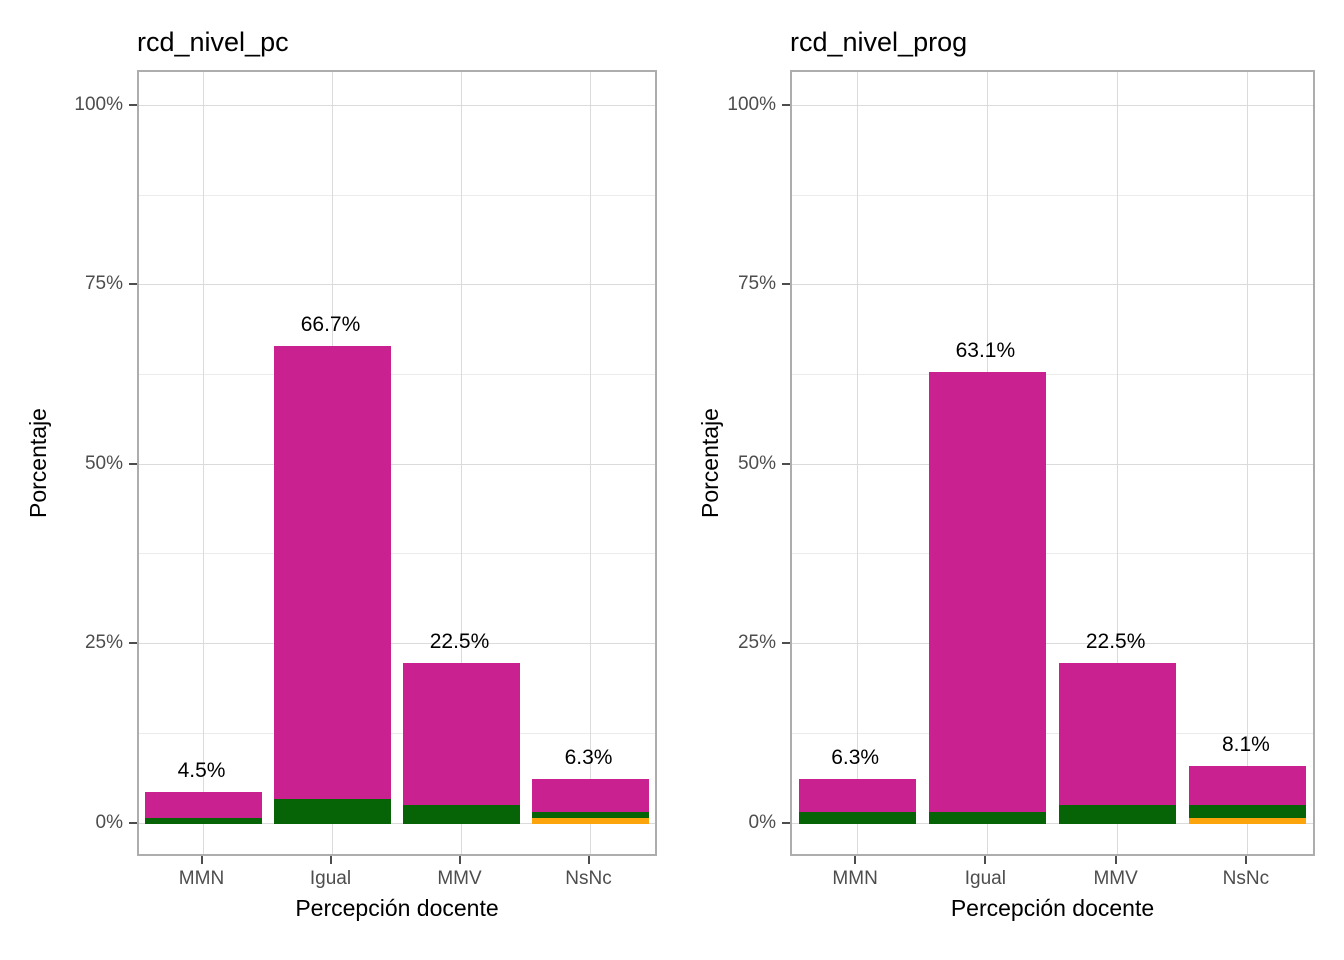 The image size is (1344, 960). I want to click on bar-value-label-mmn: 4.5%, so click(201, 771).